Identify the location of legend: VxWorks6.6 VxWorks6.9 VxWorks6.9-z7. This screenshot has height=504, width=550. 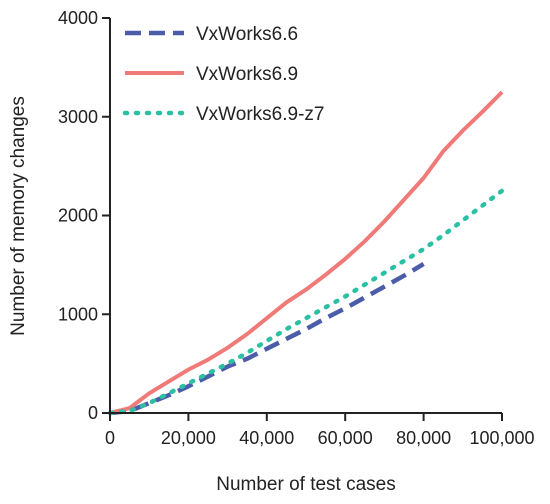
(223, 74).